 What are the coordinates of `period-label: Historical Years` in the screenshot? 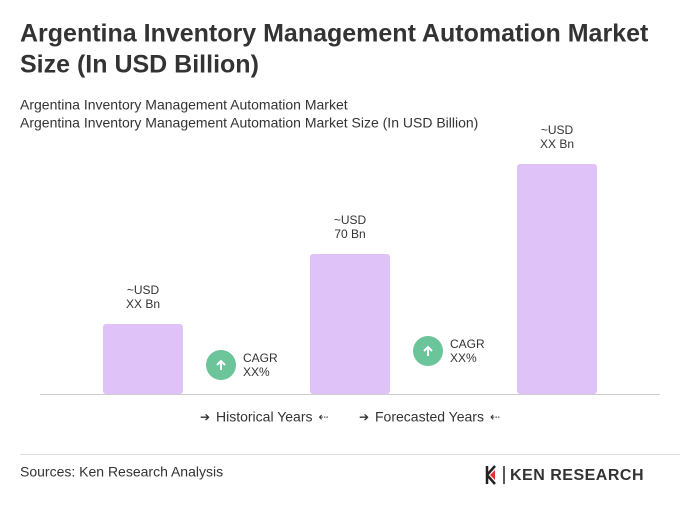 It's located at (264, 417).